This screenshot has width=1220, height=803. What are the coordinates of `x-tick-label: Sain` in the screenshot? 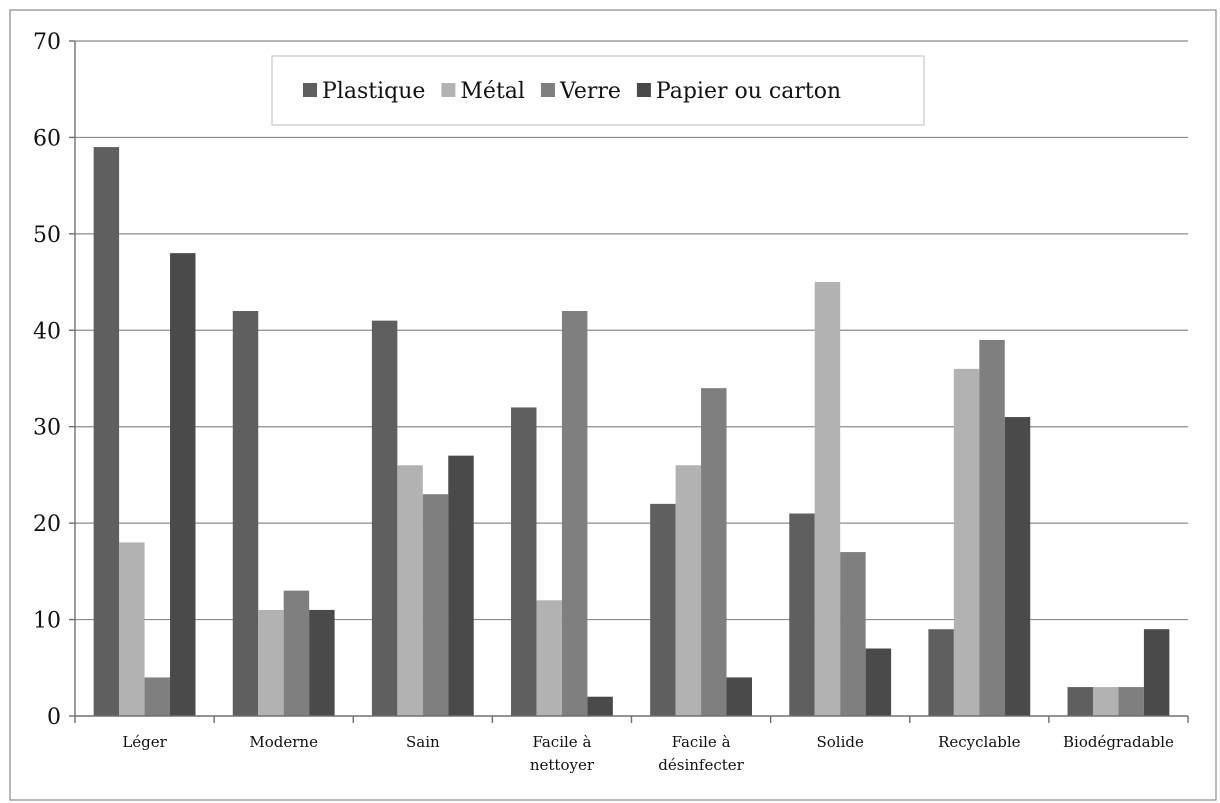 It's located at (423, 742).